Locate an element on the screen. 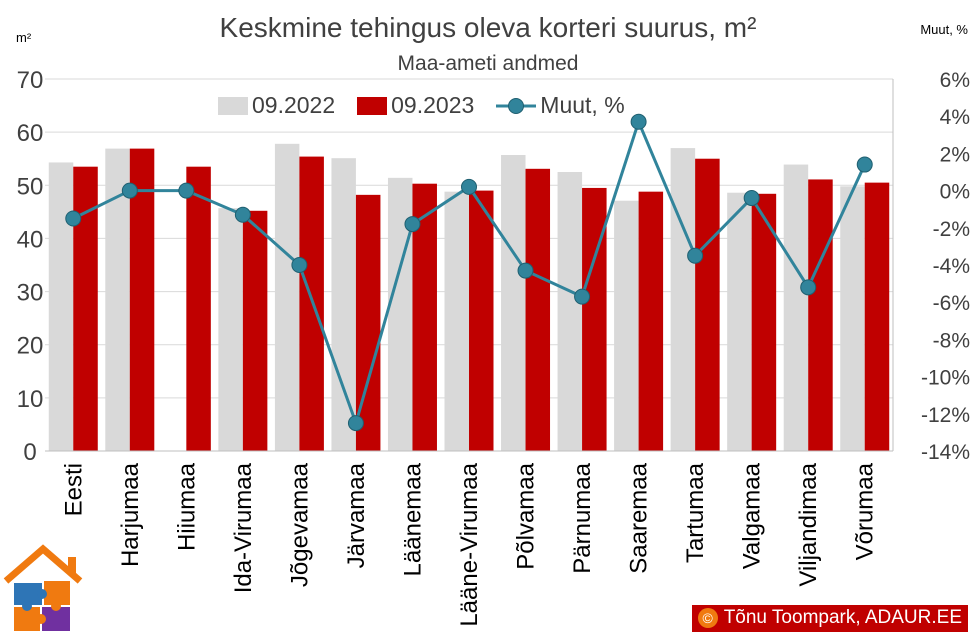  y-left-tick-label: 20 is located at coordinates (30, 346).